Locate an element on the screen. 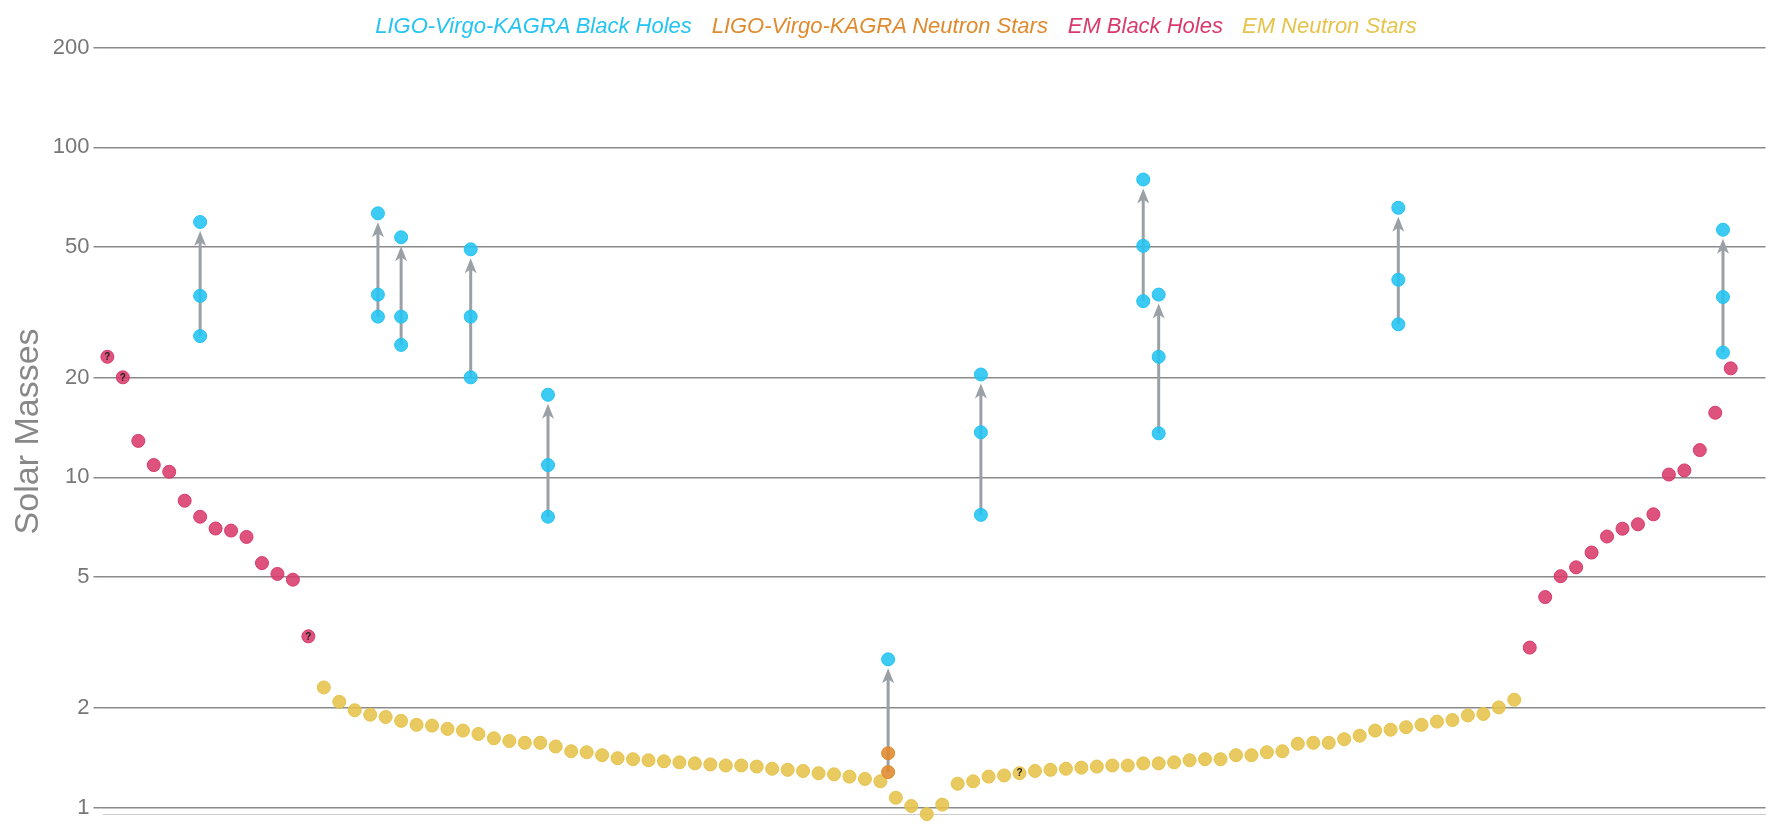  y-tick-label: 20 is located at coordinates (77, 377).